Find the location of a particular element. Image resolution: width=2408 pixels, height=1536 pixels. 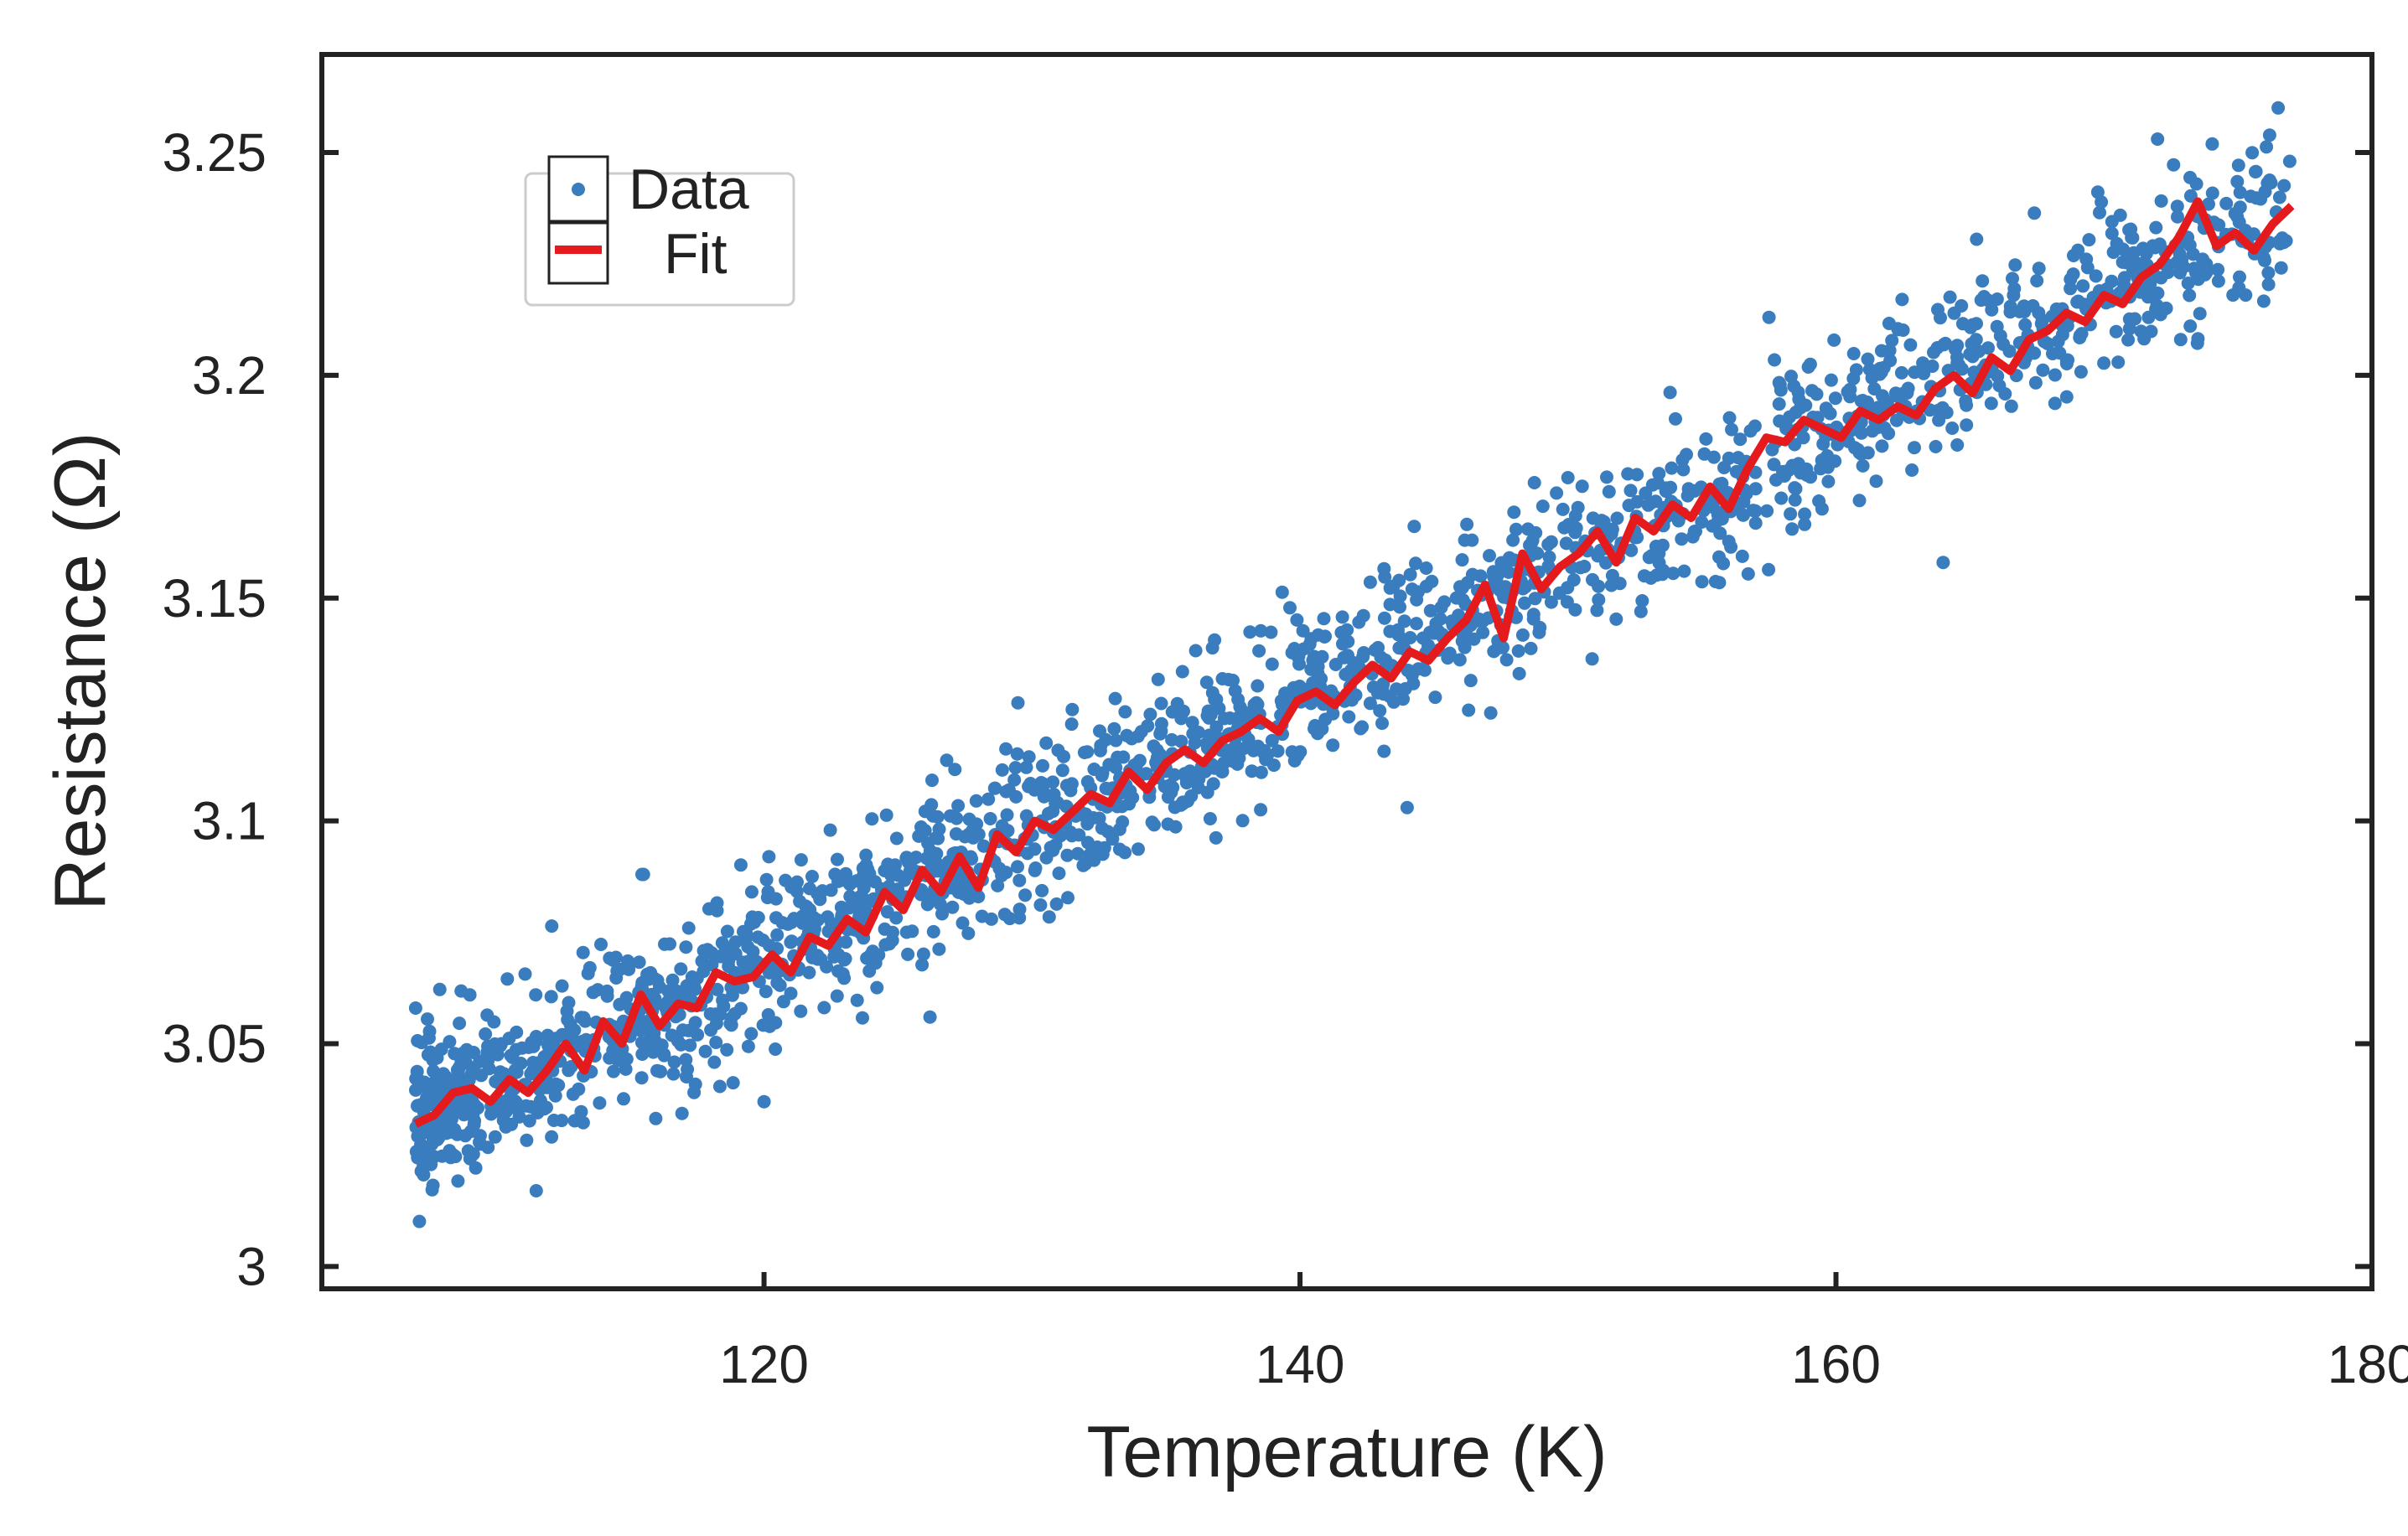

legend-data-marker is located at coordinates (579, 189).